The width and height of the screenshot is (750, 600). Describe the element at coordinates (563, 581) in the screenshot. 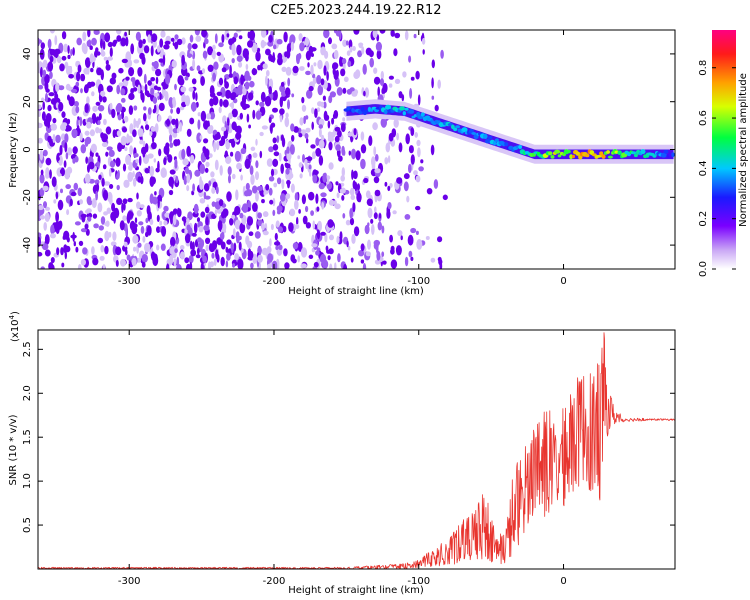

I see `x-tick-label: 0` at that location.